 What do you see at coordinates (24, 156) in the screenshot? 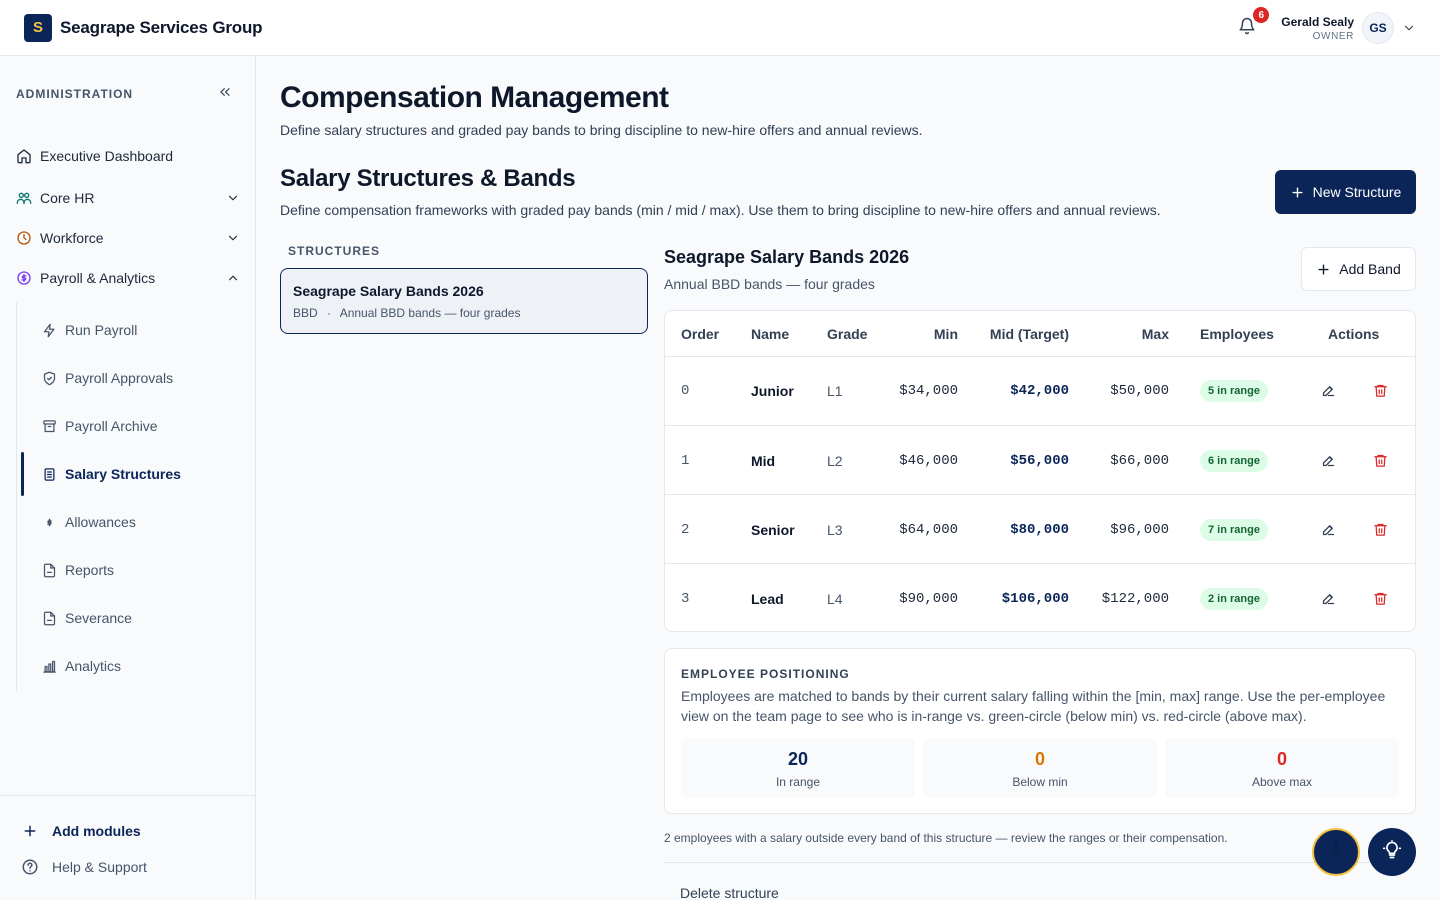
I see `home-icon` at bounding box center [24, 156].